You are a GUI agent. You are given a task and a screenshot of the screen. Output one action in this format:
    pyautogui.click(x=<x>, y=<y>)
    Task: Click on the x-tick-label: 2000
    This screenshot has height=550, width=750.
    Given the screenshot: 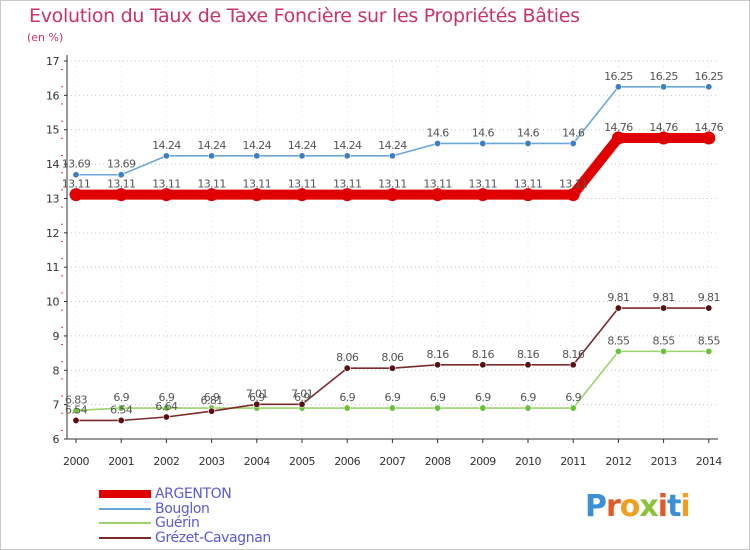 What is the action you would take?
    pyautogui.click(x=76, y=461)
    